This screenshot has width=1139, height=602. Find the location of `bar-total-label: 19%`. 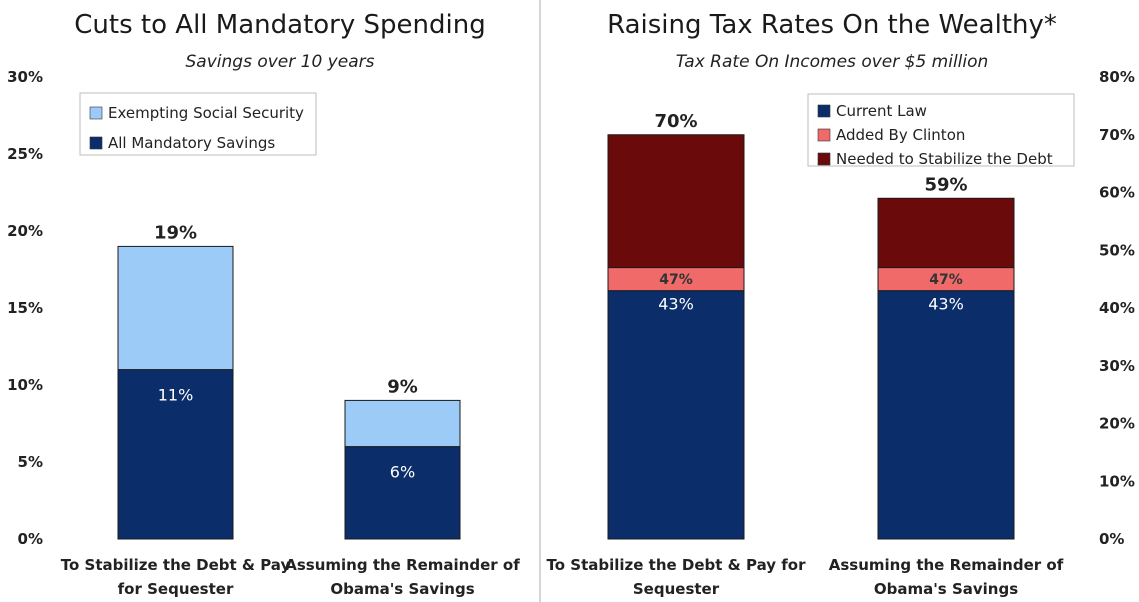

bar-total-label: 19% is located at coordinates (175, 232).